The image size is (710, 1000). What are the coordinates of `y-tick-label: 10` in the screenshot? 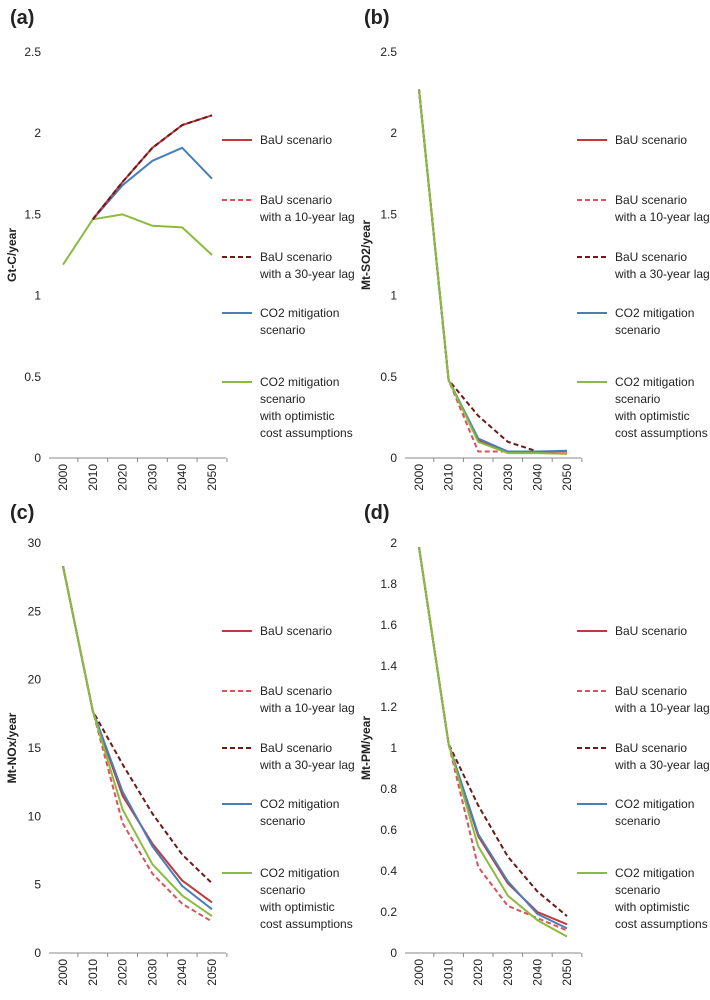 It's located at (35, 816).